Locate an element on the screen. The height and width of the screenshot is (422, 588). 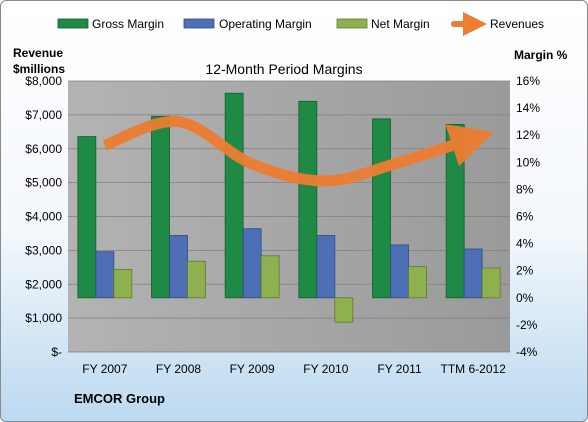
right-axis-ticks: -4% -2% 0% 2% 4% 6% 8% 10% 12% 14% 16% is located at coordinates (528, 216).